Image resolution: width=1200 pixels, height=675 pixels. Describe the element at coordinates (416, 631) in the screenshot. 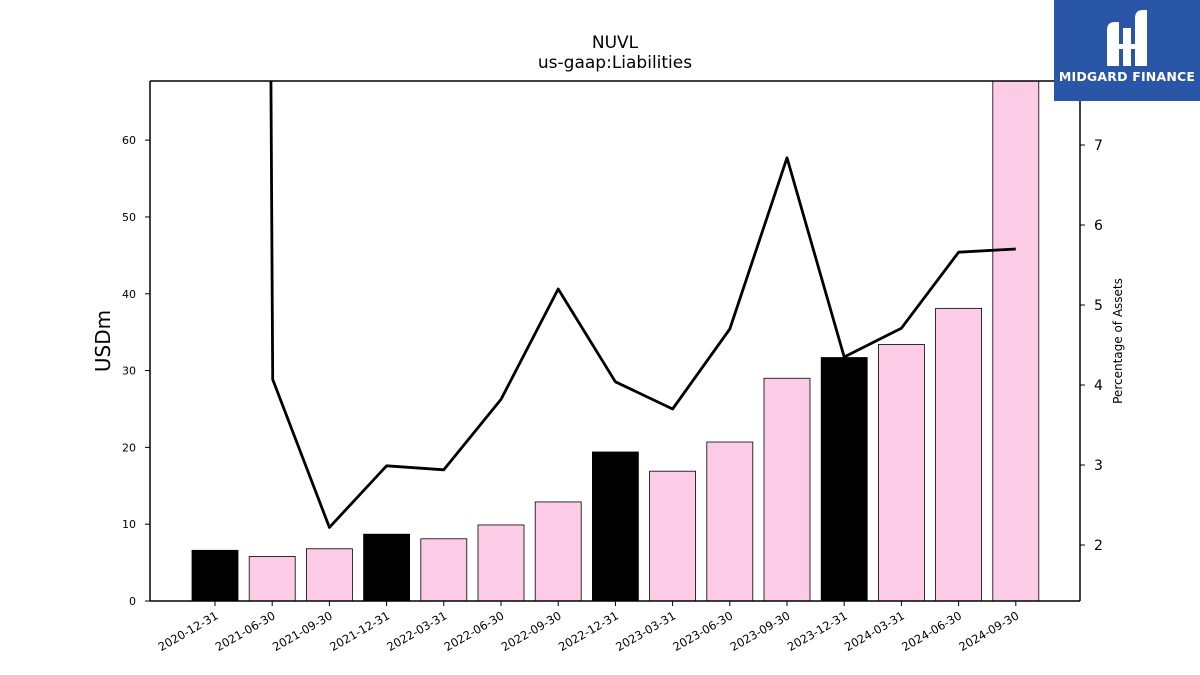

I see `xtick-label-2022-03-31: 2022-03-31` at that location.